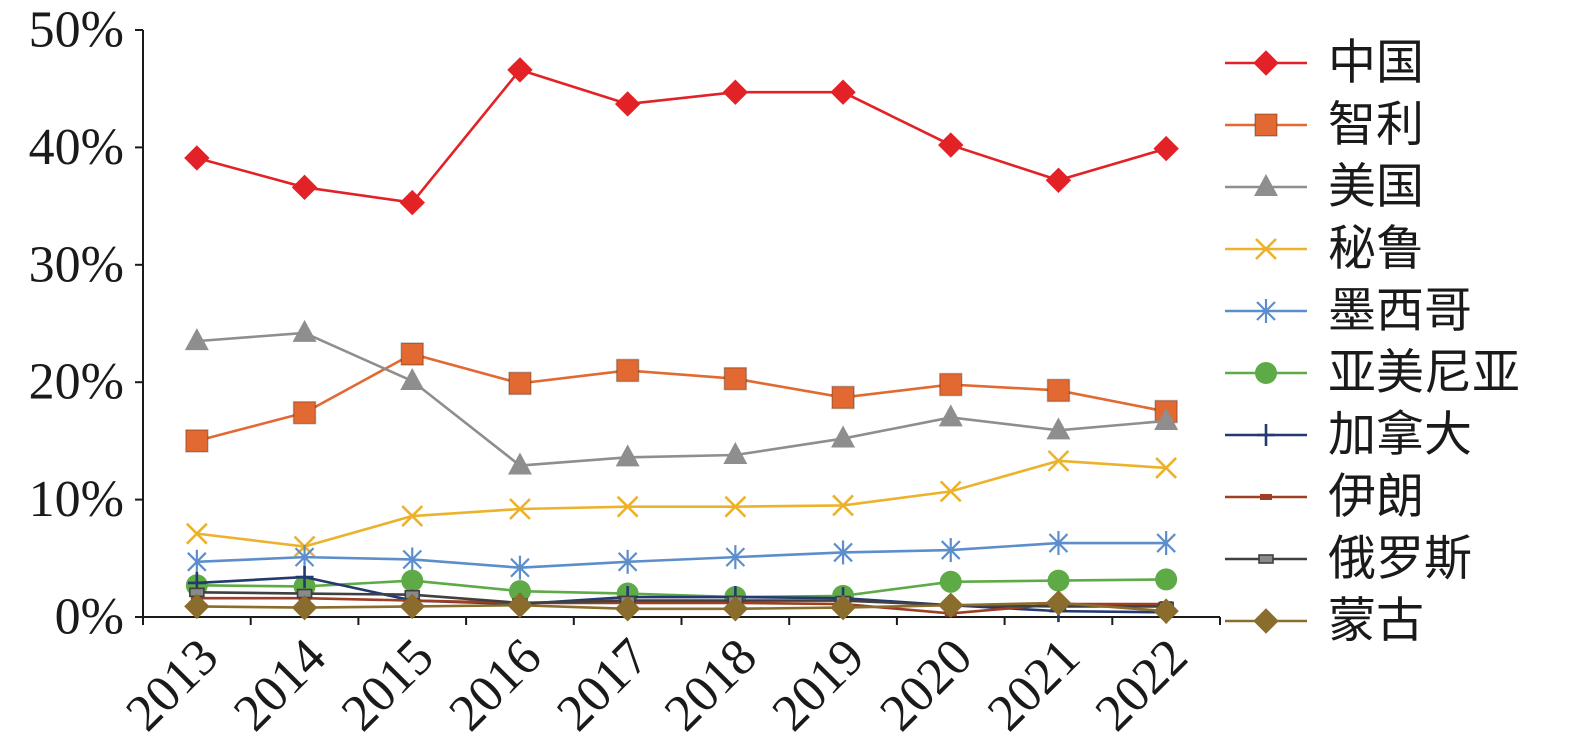  I want to click on y-tick-label: 40%, so click(76, 147).